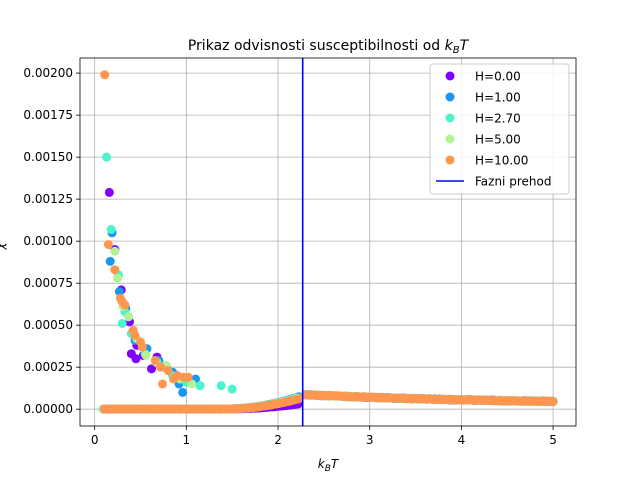 The image size is (640, 480). What do you see at coordinates (498, 119) in the screenshot?
I see `legend-label: H=2.70` at bounding box center [498, 119].